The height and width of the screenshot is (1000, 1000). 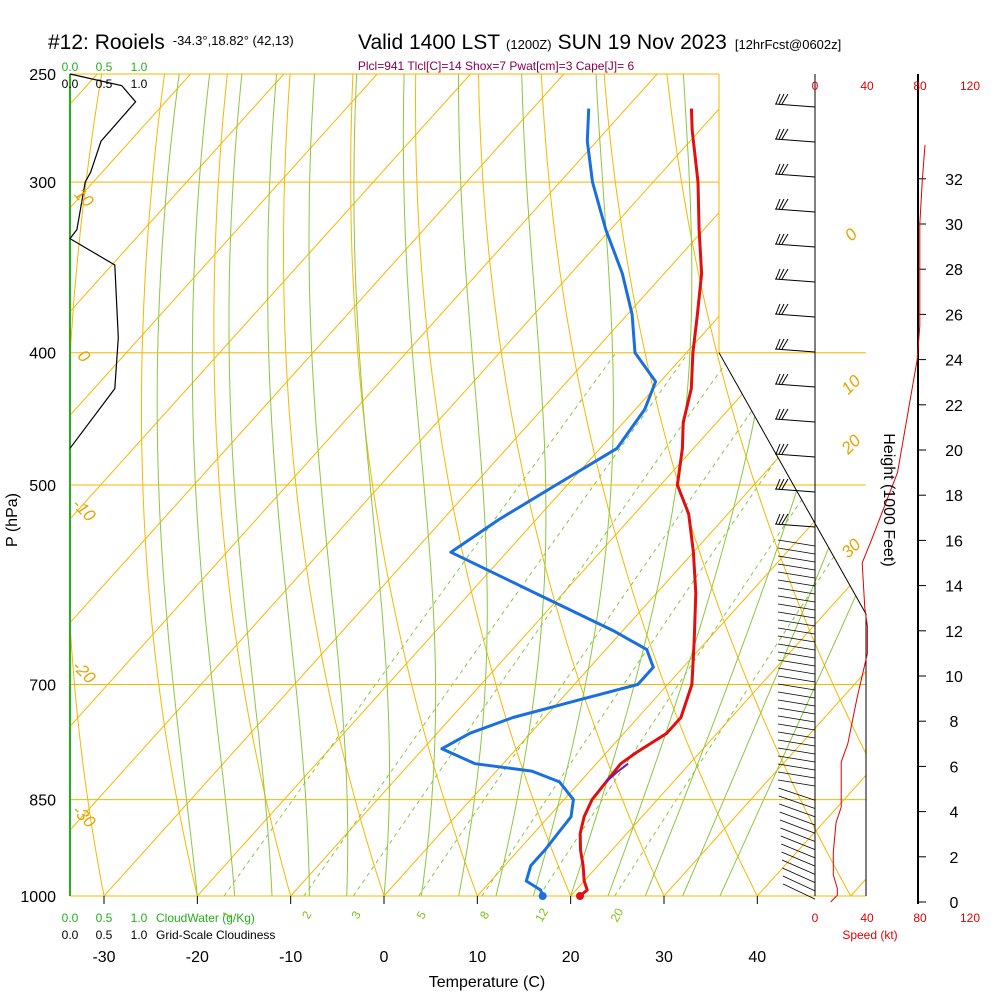 What do you see at coordinates (42, 183) in the screenshot?
I see `pressure-tick-label: 300` at bounding box center [42, 183].